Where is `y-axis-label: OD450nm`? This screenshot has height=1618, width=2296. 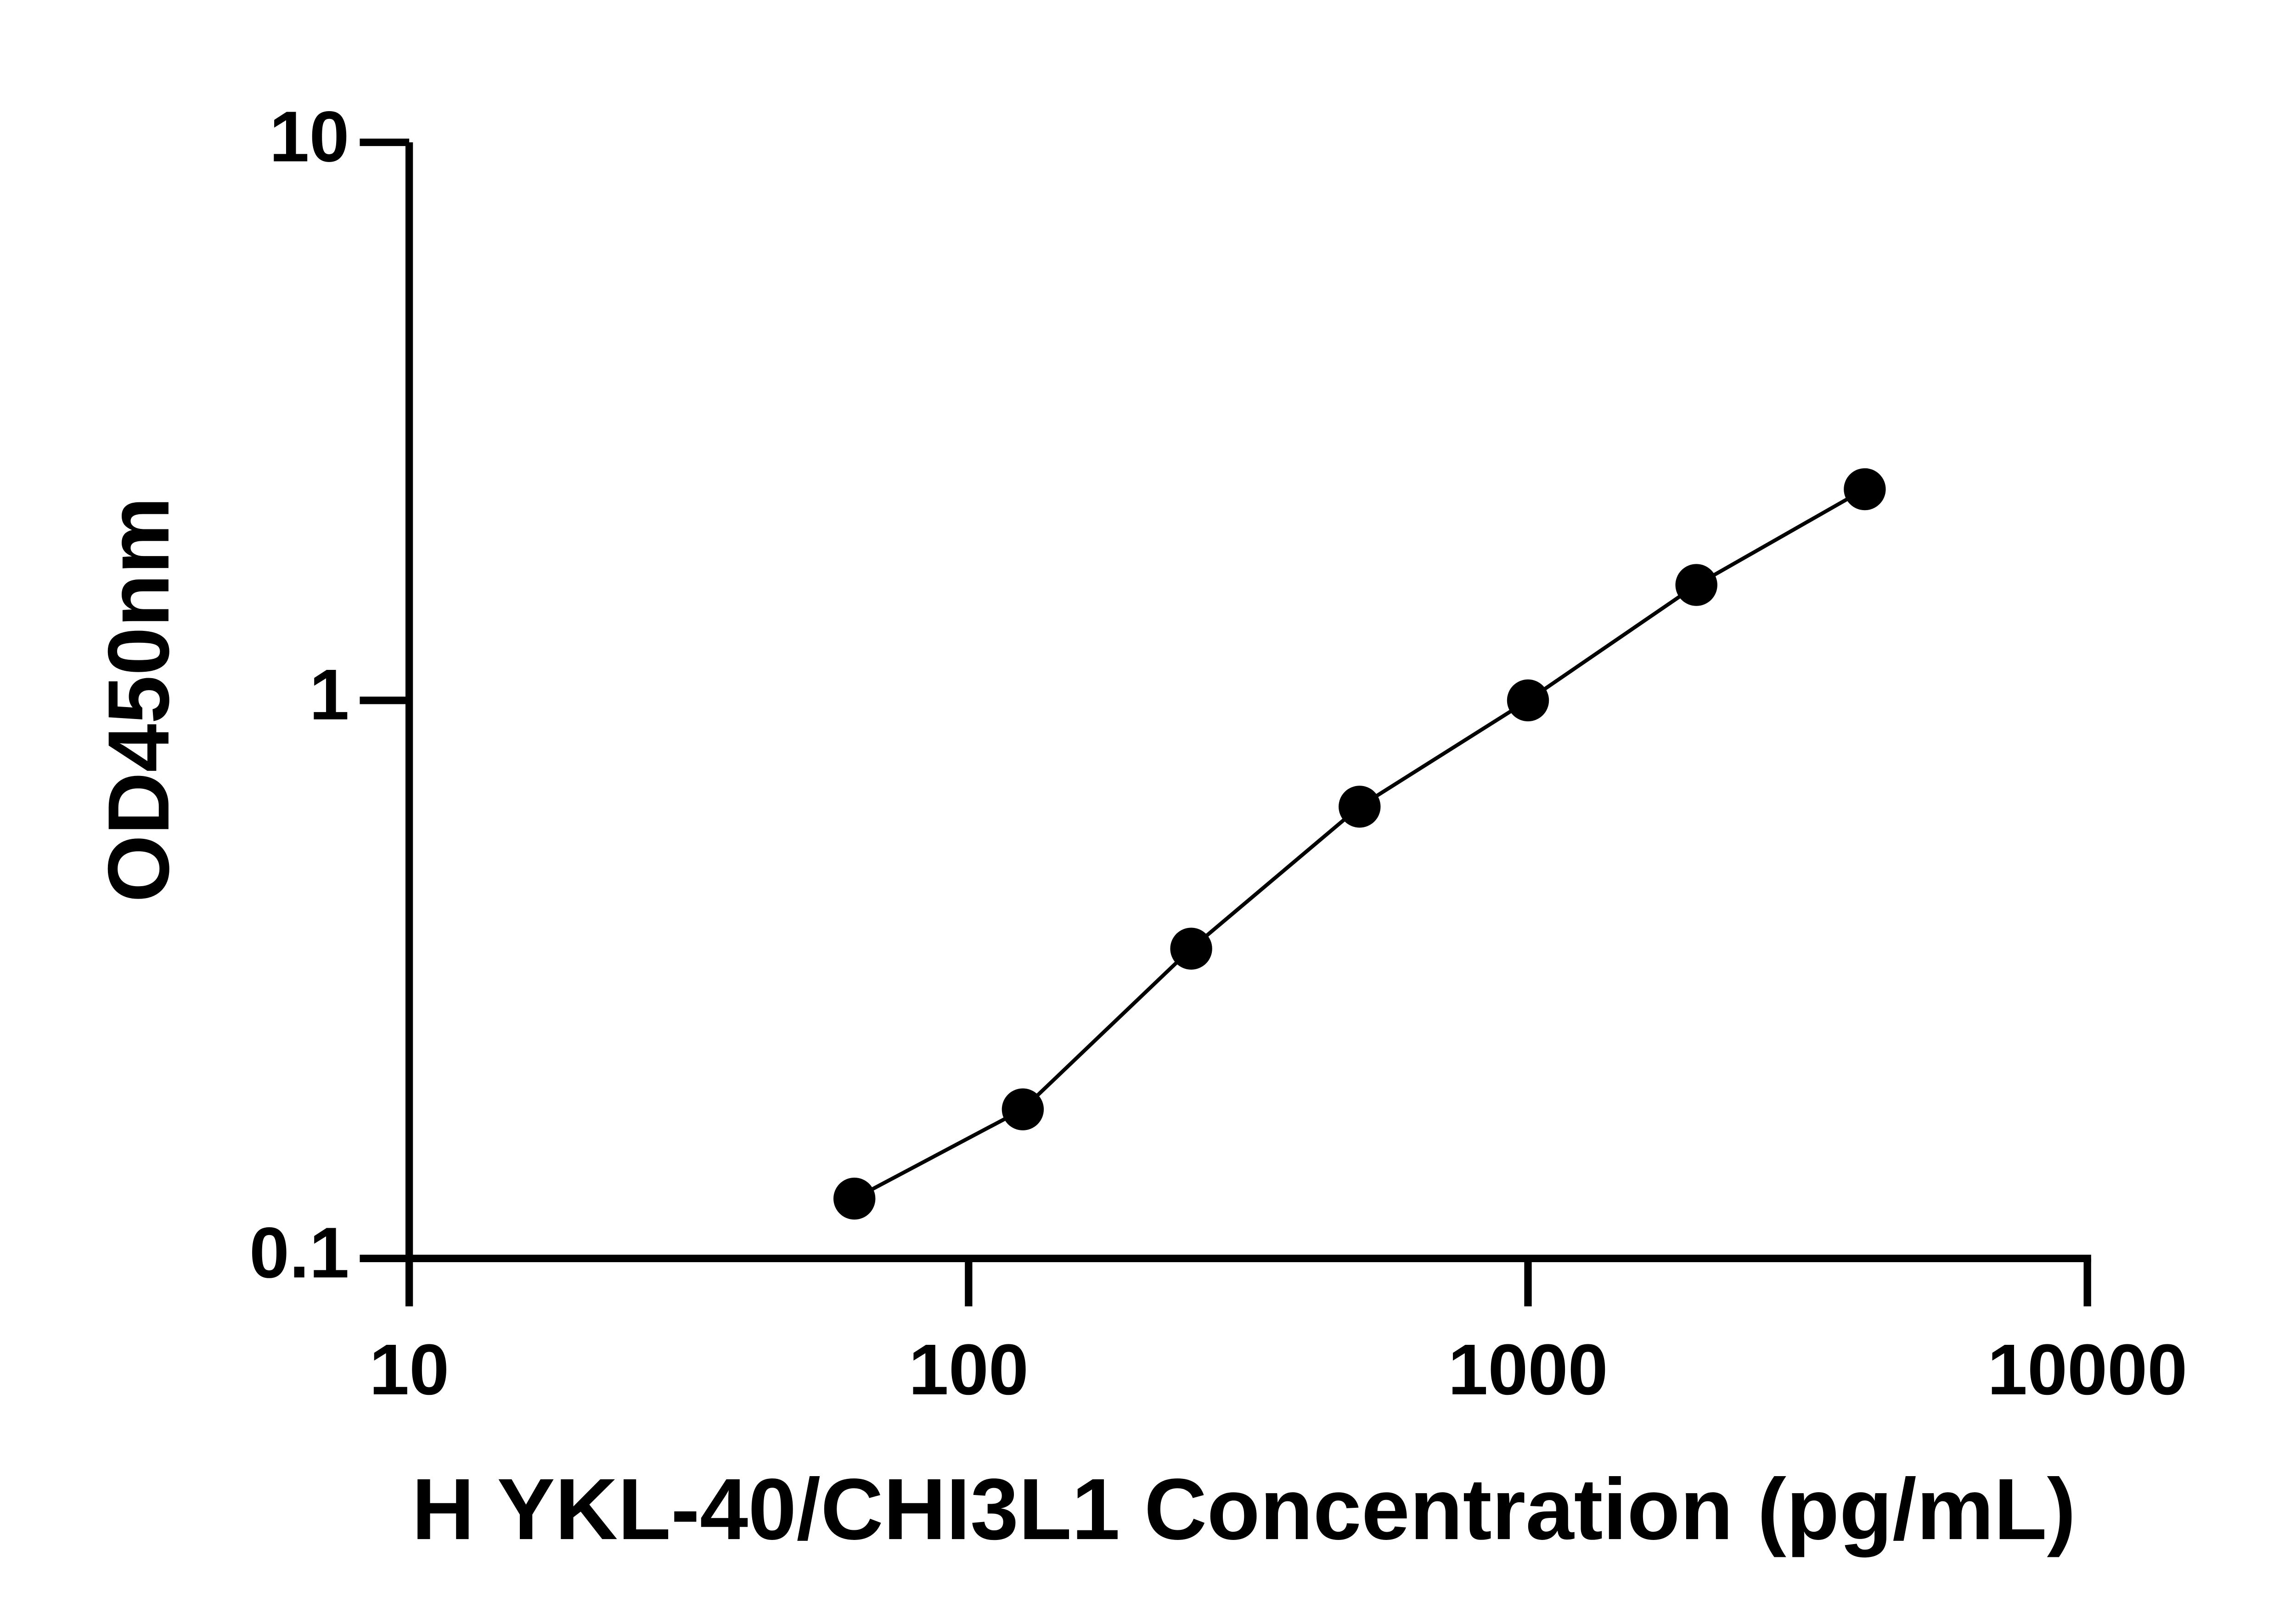
y-axis-label: OD450nm is located at coordinates (138, 700).